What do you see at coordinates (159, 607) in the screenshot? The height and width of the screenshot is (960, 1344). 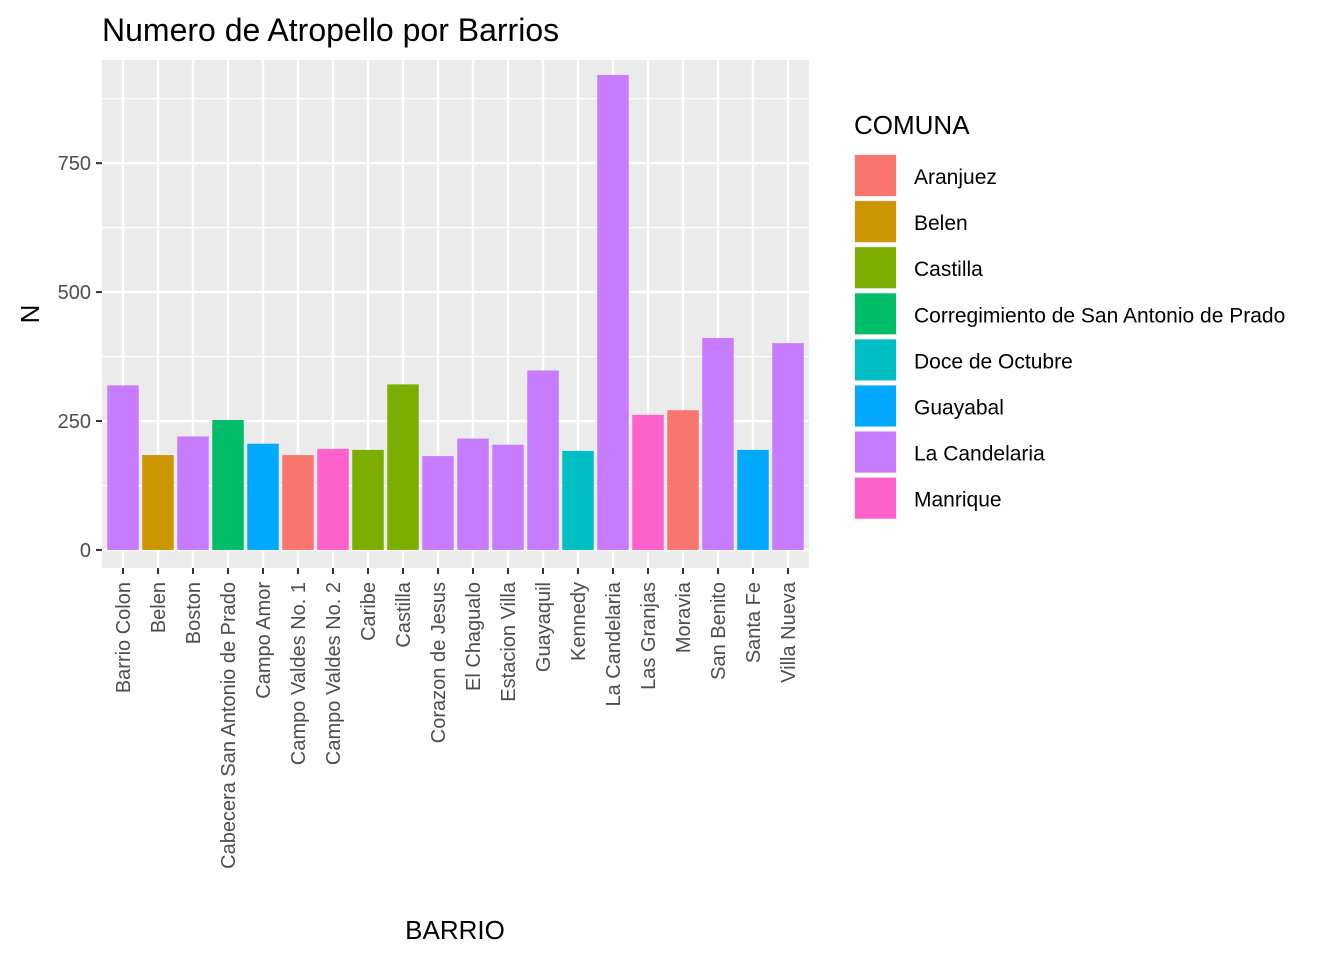 I see `x-tick-label: Belen` at bounding box center [159, 607].